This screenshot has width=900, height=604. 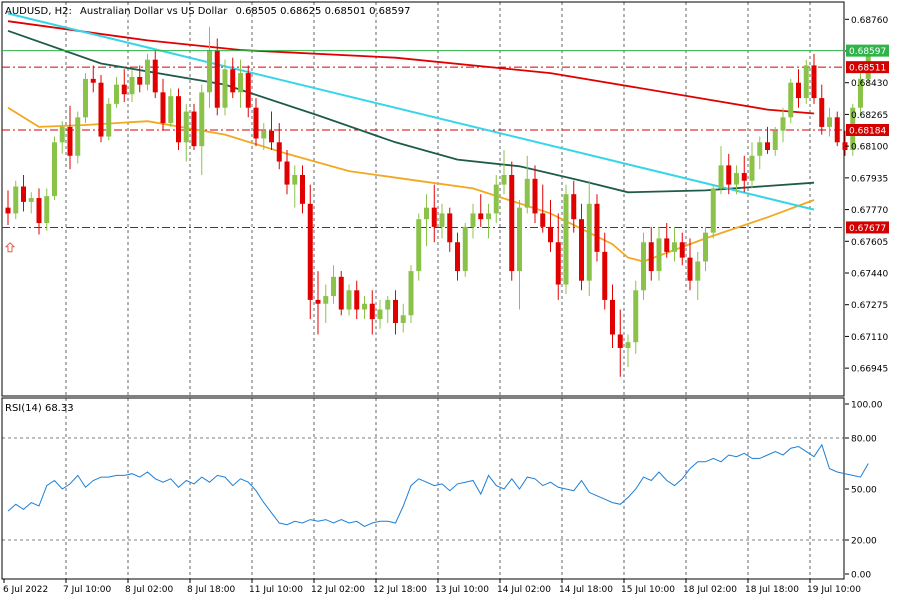 What do you see at coordinates (648, 590) in the screenshot?
I see `time-label: 15 Jul 10:00` at bounding box center [648, 590].